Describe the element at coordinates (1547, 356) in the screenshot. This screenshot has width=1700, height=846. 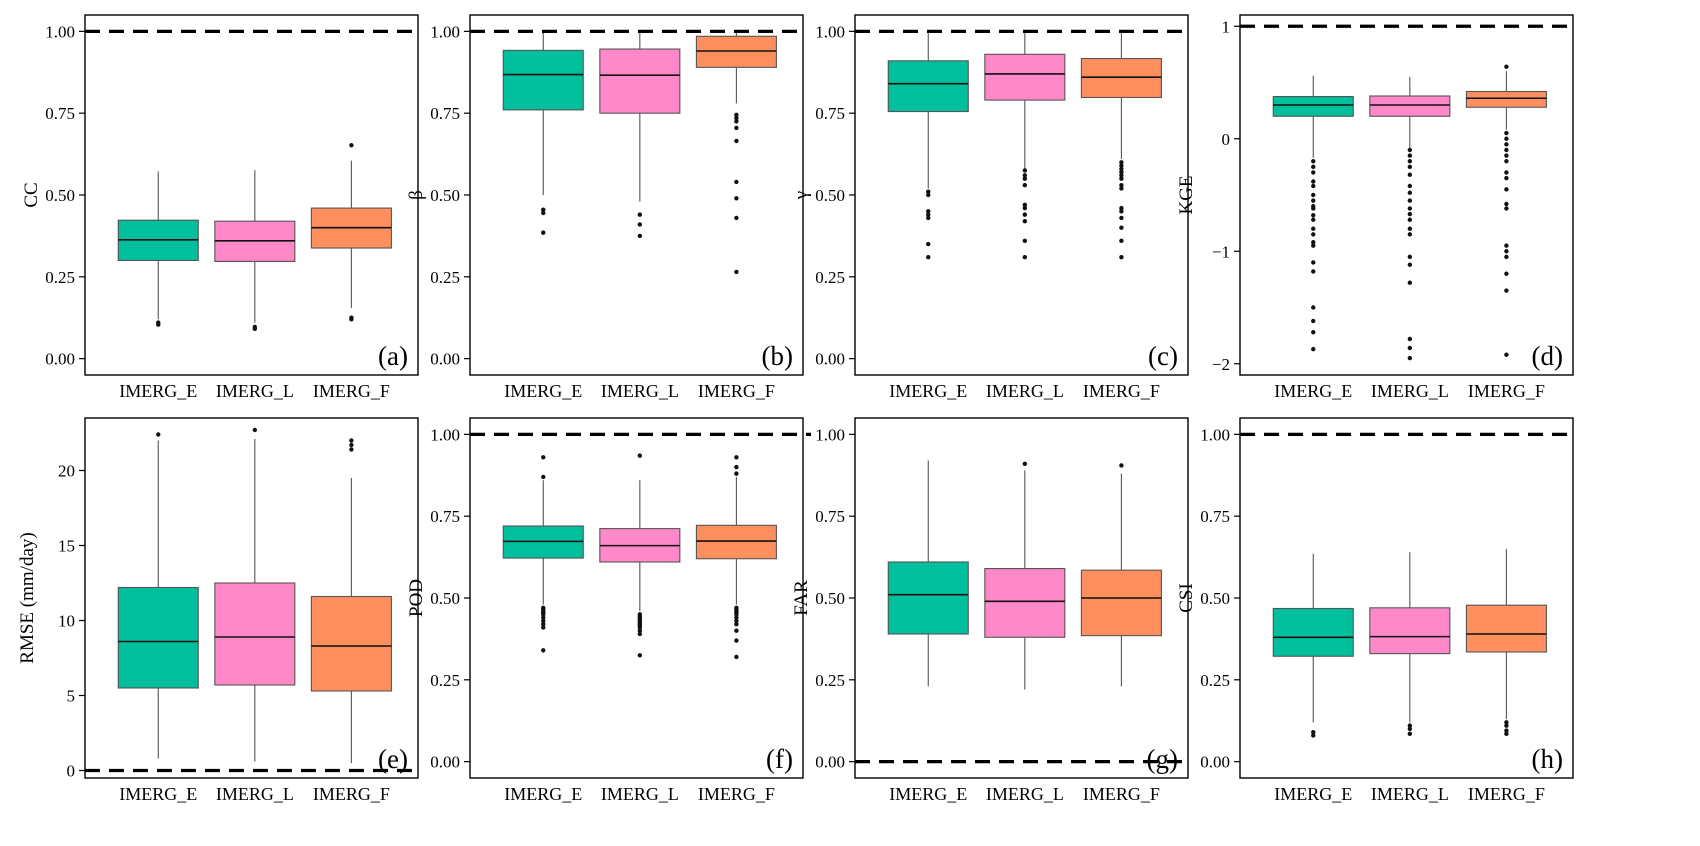
I see `panel-label: (d)` at that location.